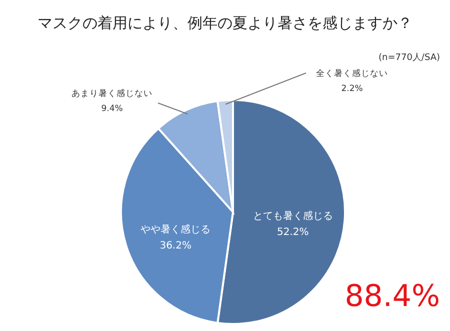 The width and height of the screenshot is (450, 331). What do you see at coordinates (292, 216) in the screenshot?
I see `slice-label: とても暑く感じる` at bounding box center [292, 216].